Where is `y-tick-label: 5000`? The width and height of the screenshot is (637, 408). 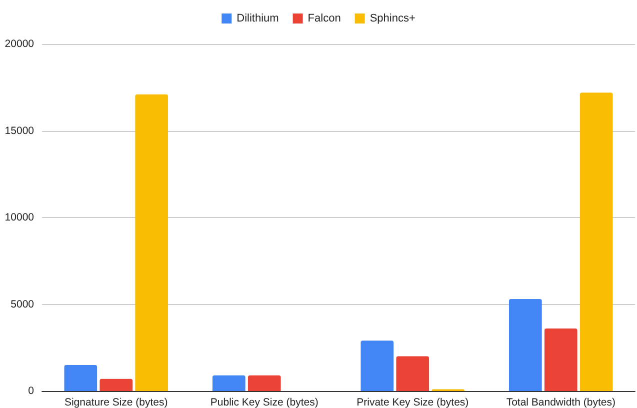
y-tick-label: 5000 is located at coordinates (22, 304).